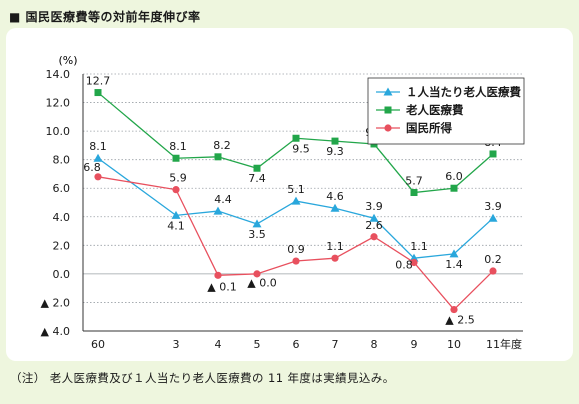 Image resolution: width=579 pixels, height=404 pixels. What do you see at coordinates (55, 302) in the screenshot?
I see `y-tick-label: ▲ 2.0` at bounding box center [55, 302].